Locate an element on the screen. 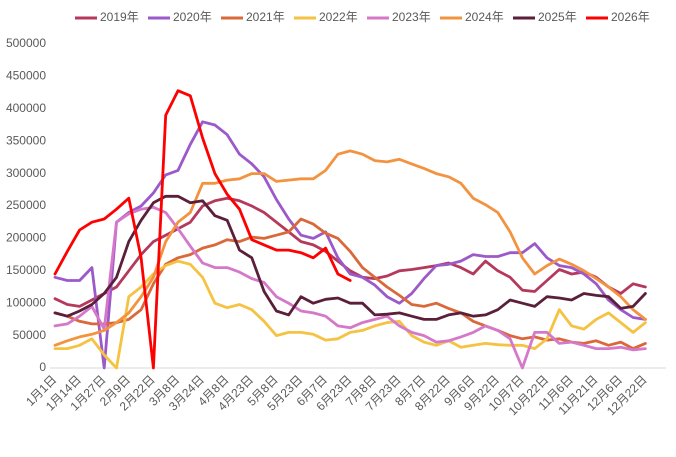  y-tick-label: 250000 is located at coordinates (26, 205).